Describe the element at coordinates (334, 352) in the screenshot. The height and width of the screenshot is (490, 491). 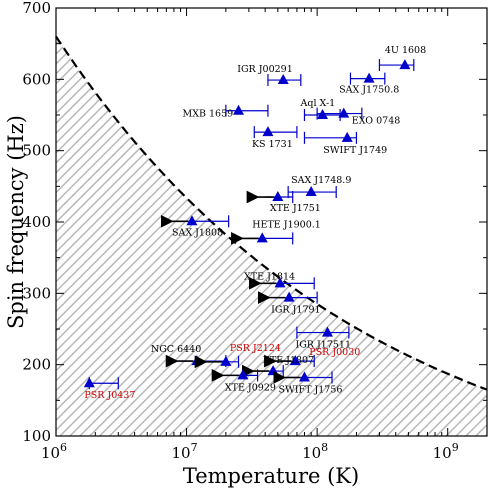
I see `source-label: PSR J0030` at that location.